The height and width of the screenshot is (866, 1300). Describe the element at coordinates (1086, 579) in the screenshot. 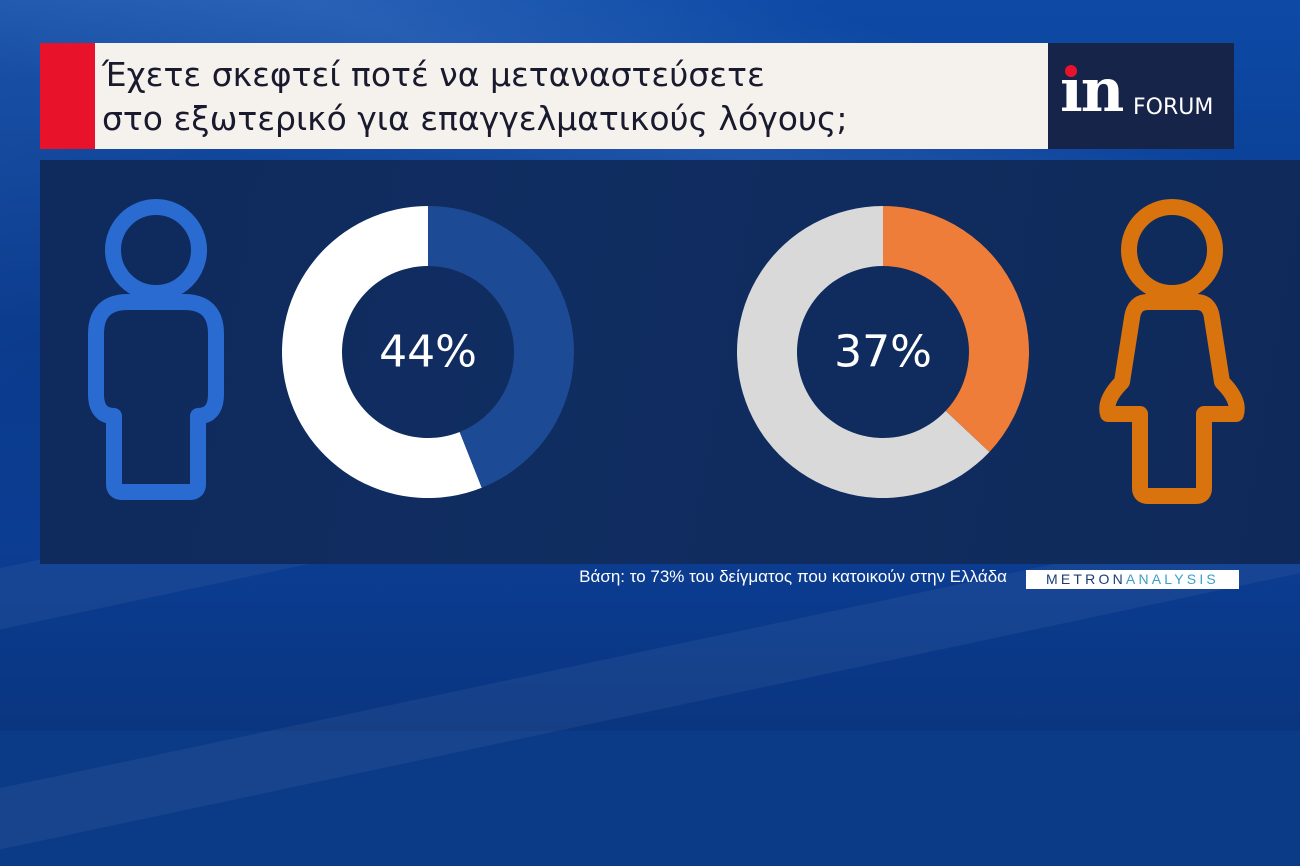

I see `metron-logo-part-1: METRON` at that location.